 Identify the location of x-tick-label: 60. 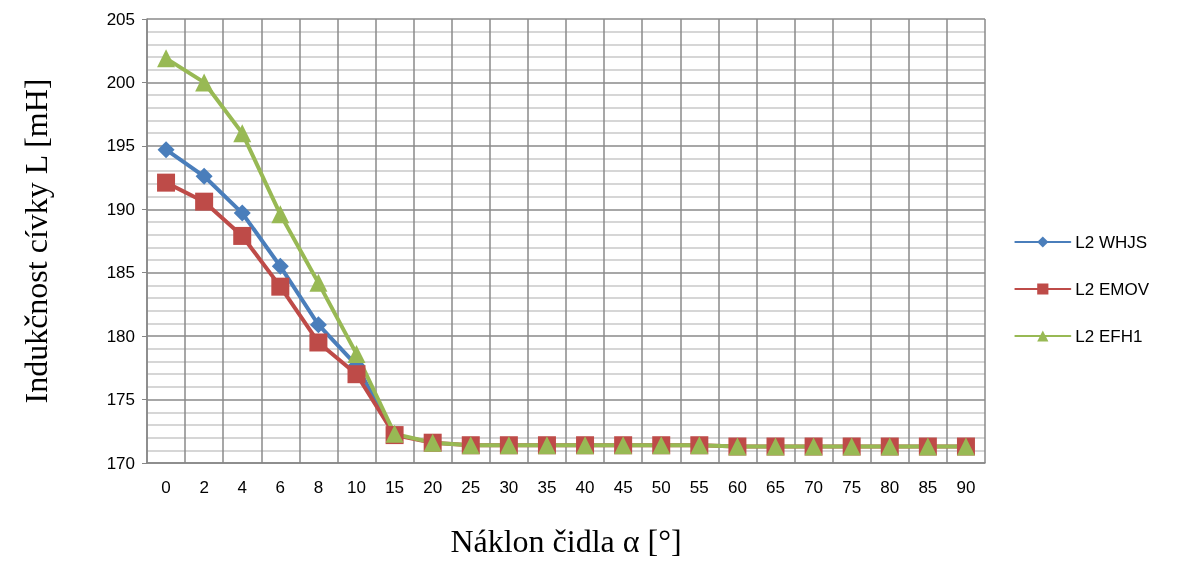
(737, 487).